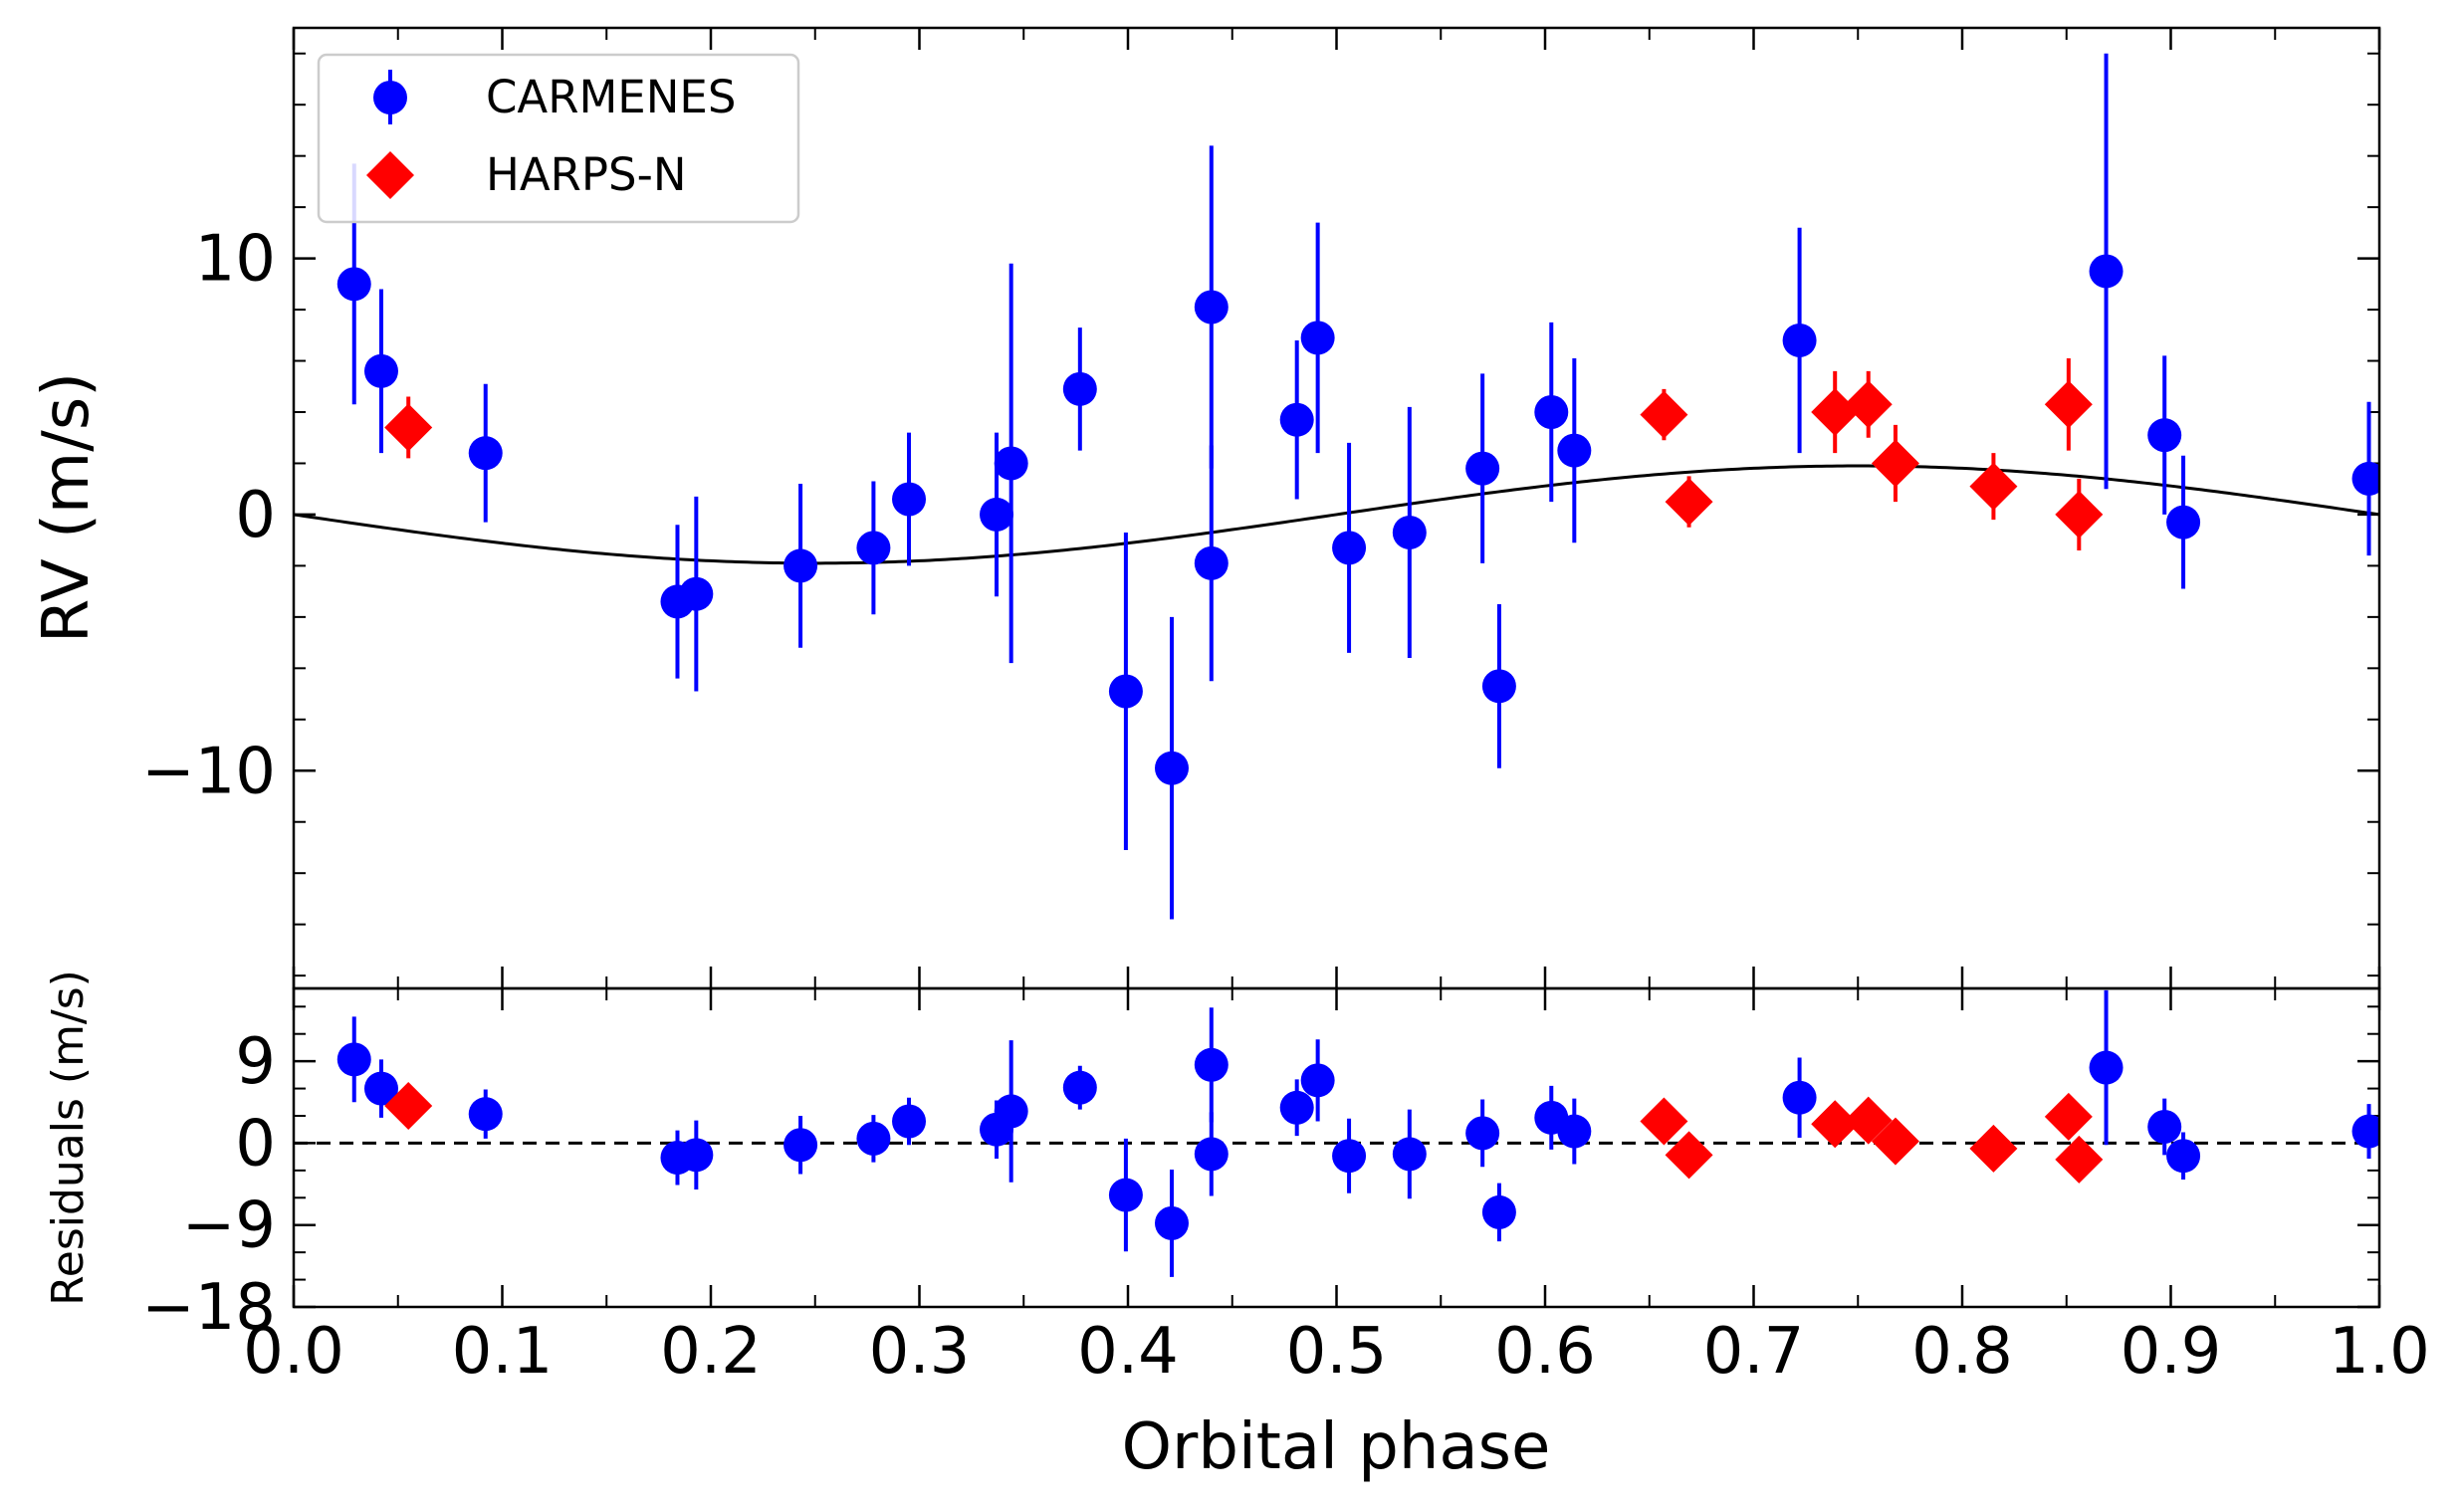 The height and width of the screenshot is (1512, 2459). Describe the element at coordinates (1128, 1352) in the screenshot. I see `x-tick-label: 0.4` at that location.